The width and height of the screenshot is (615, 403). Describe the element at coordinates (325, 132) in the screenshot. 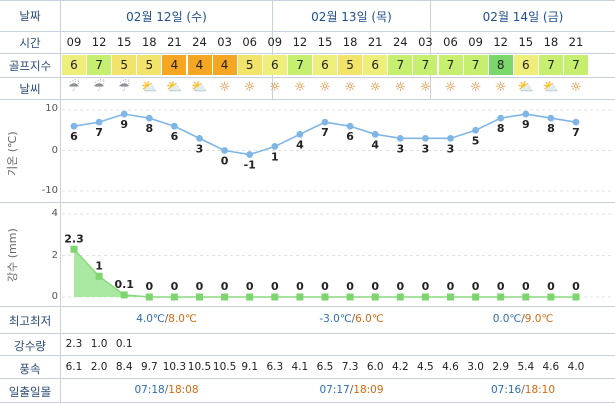

I see `temperature-label: 7` at that location.